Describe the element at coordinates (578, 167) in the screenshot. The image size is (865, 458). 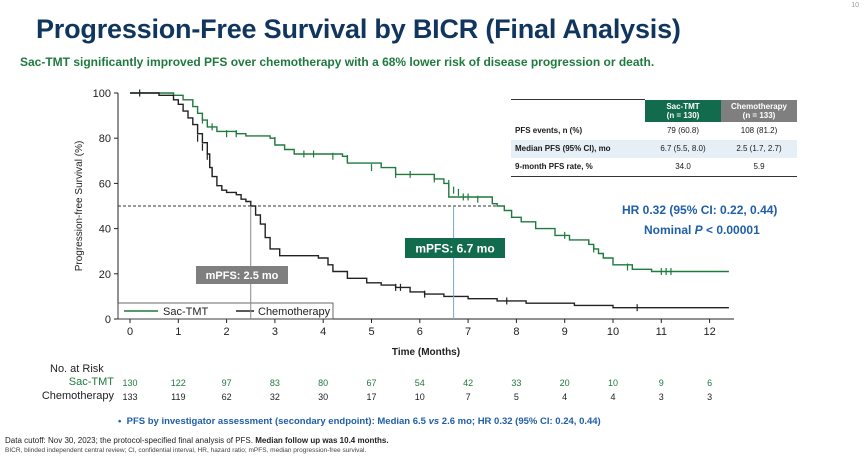
I see `table-cell-label: 9-month PFS rate, %` at that location.